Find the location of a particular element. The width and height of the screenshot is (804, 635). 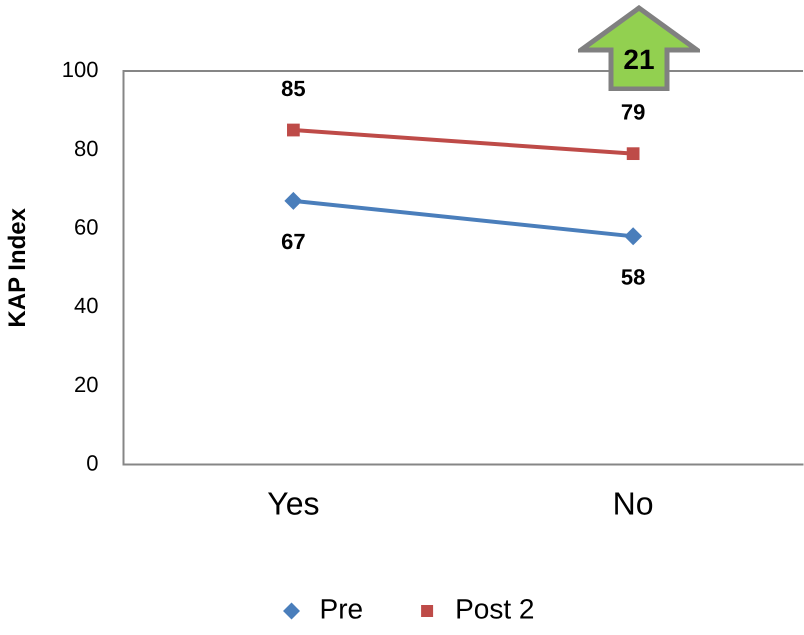

x-tick-label: No is located at coordinates (633, 504).